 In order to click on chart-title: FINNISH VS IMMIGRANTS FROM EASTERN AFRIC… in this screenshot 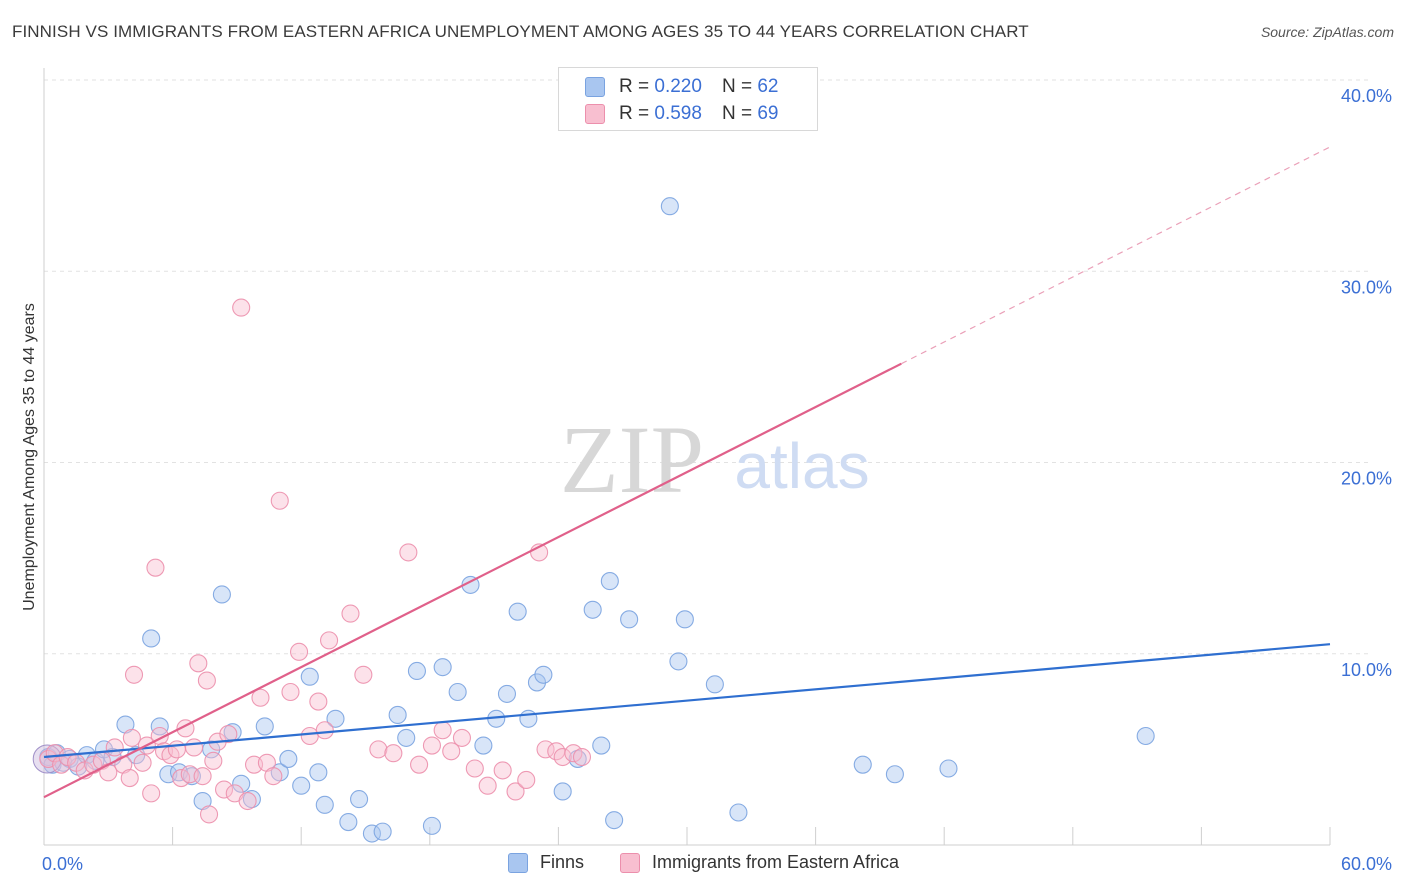, I will do `click(520, 31)`.